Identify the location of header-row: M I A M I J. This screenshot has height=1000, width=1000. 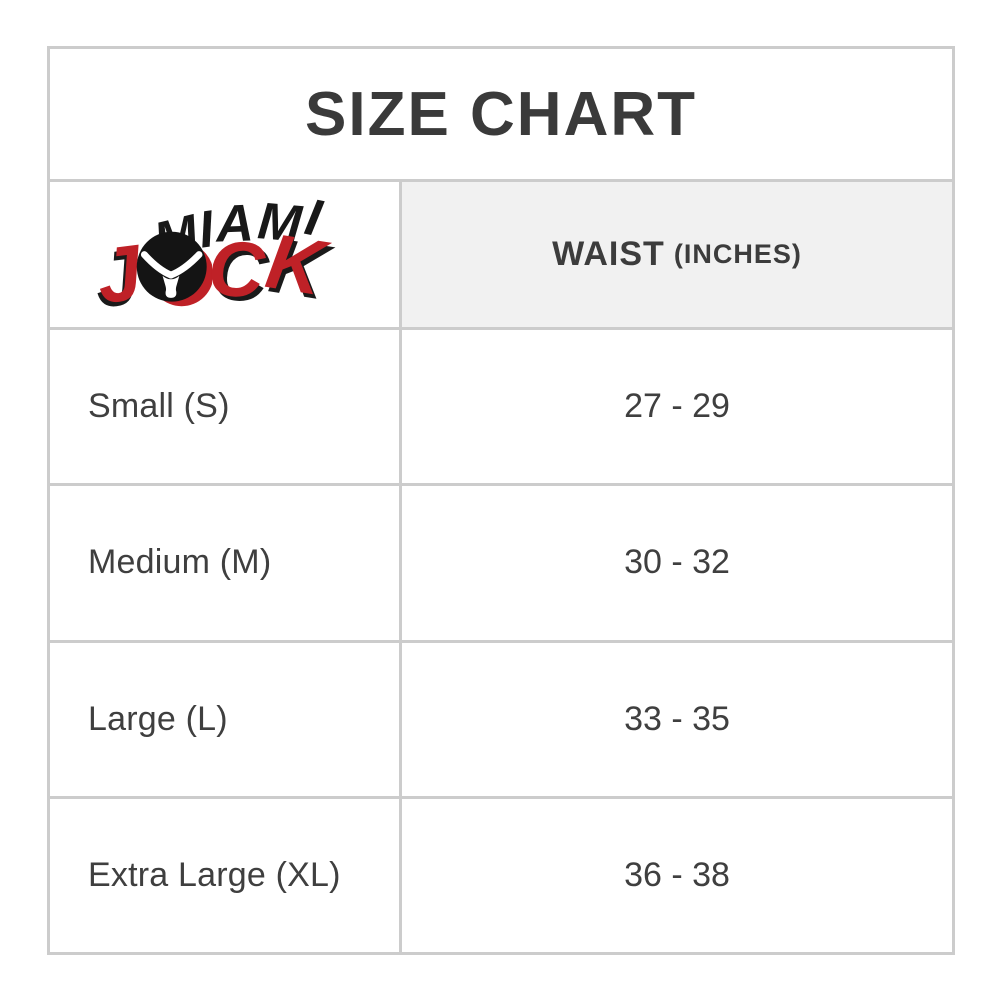
(501, 254).